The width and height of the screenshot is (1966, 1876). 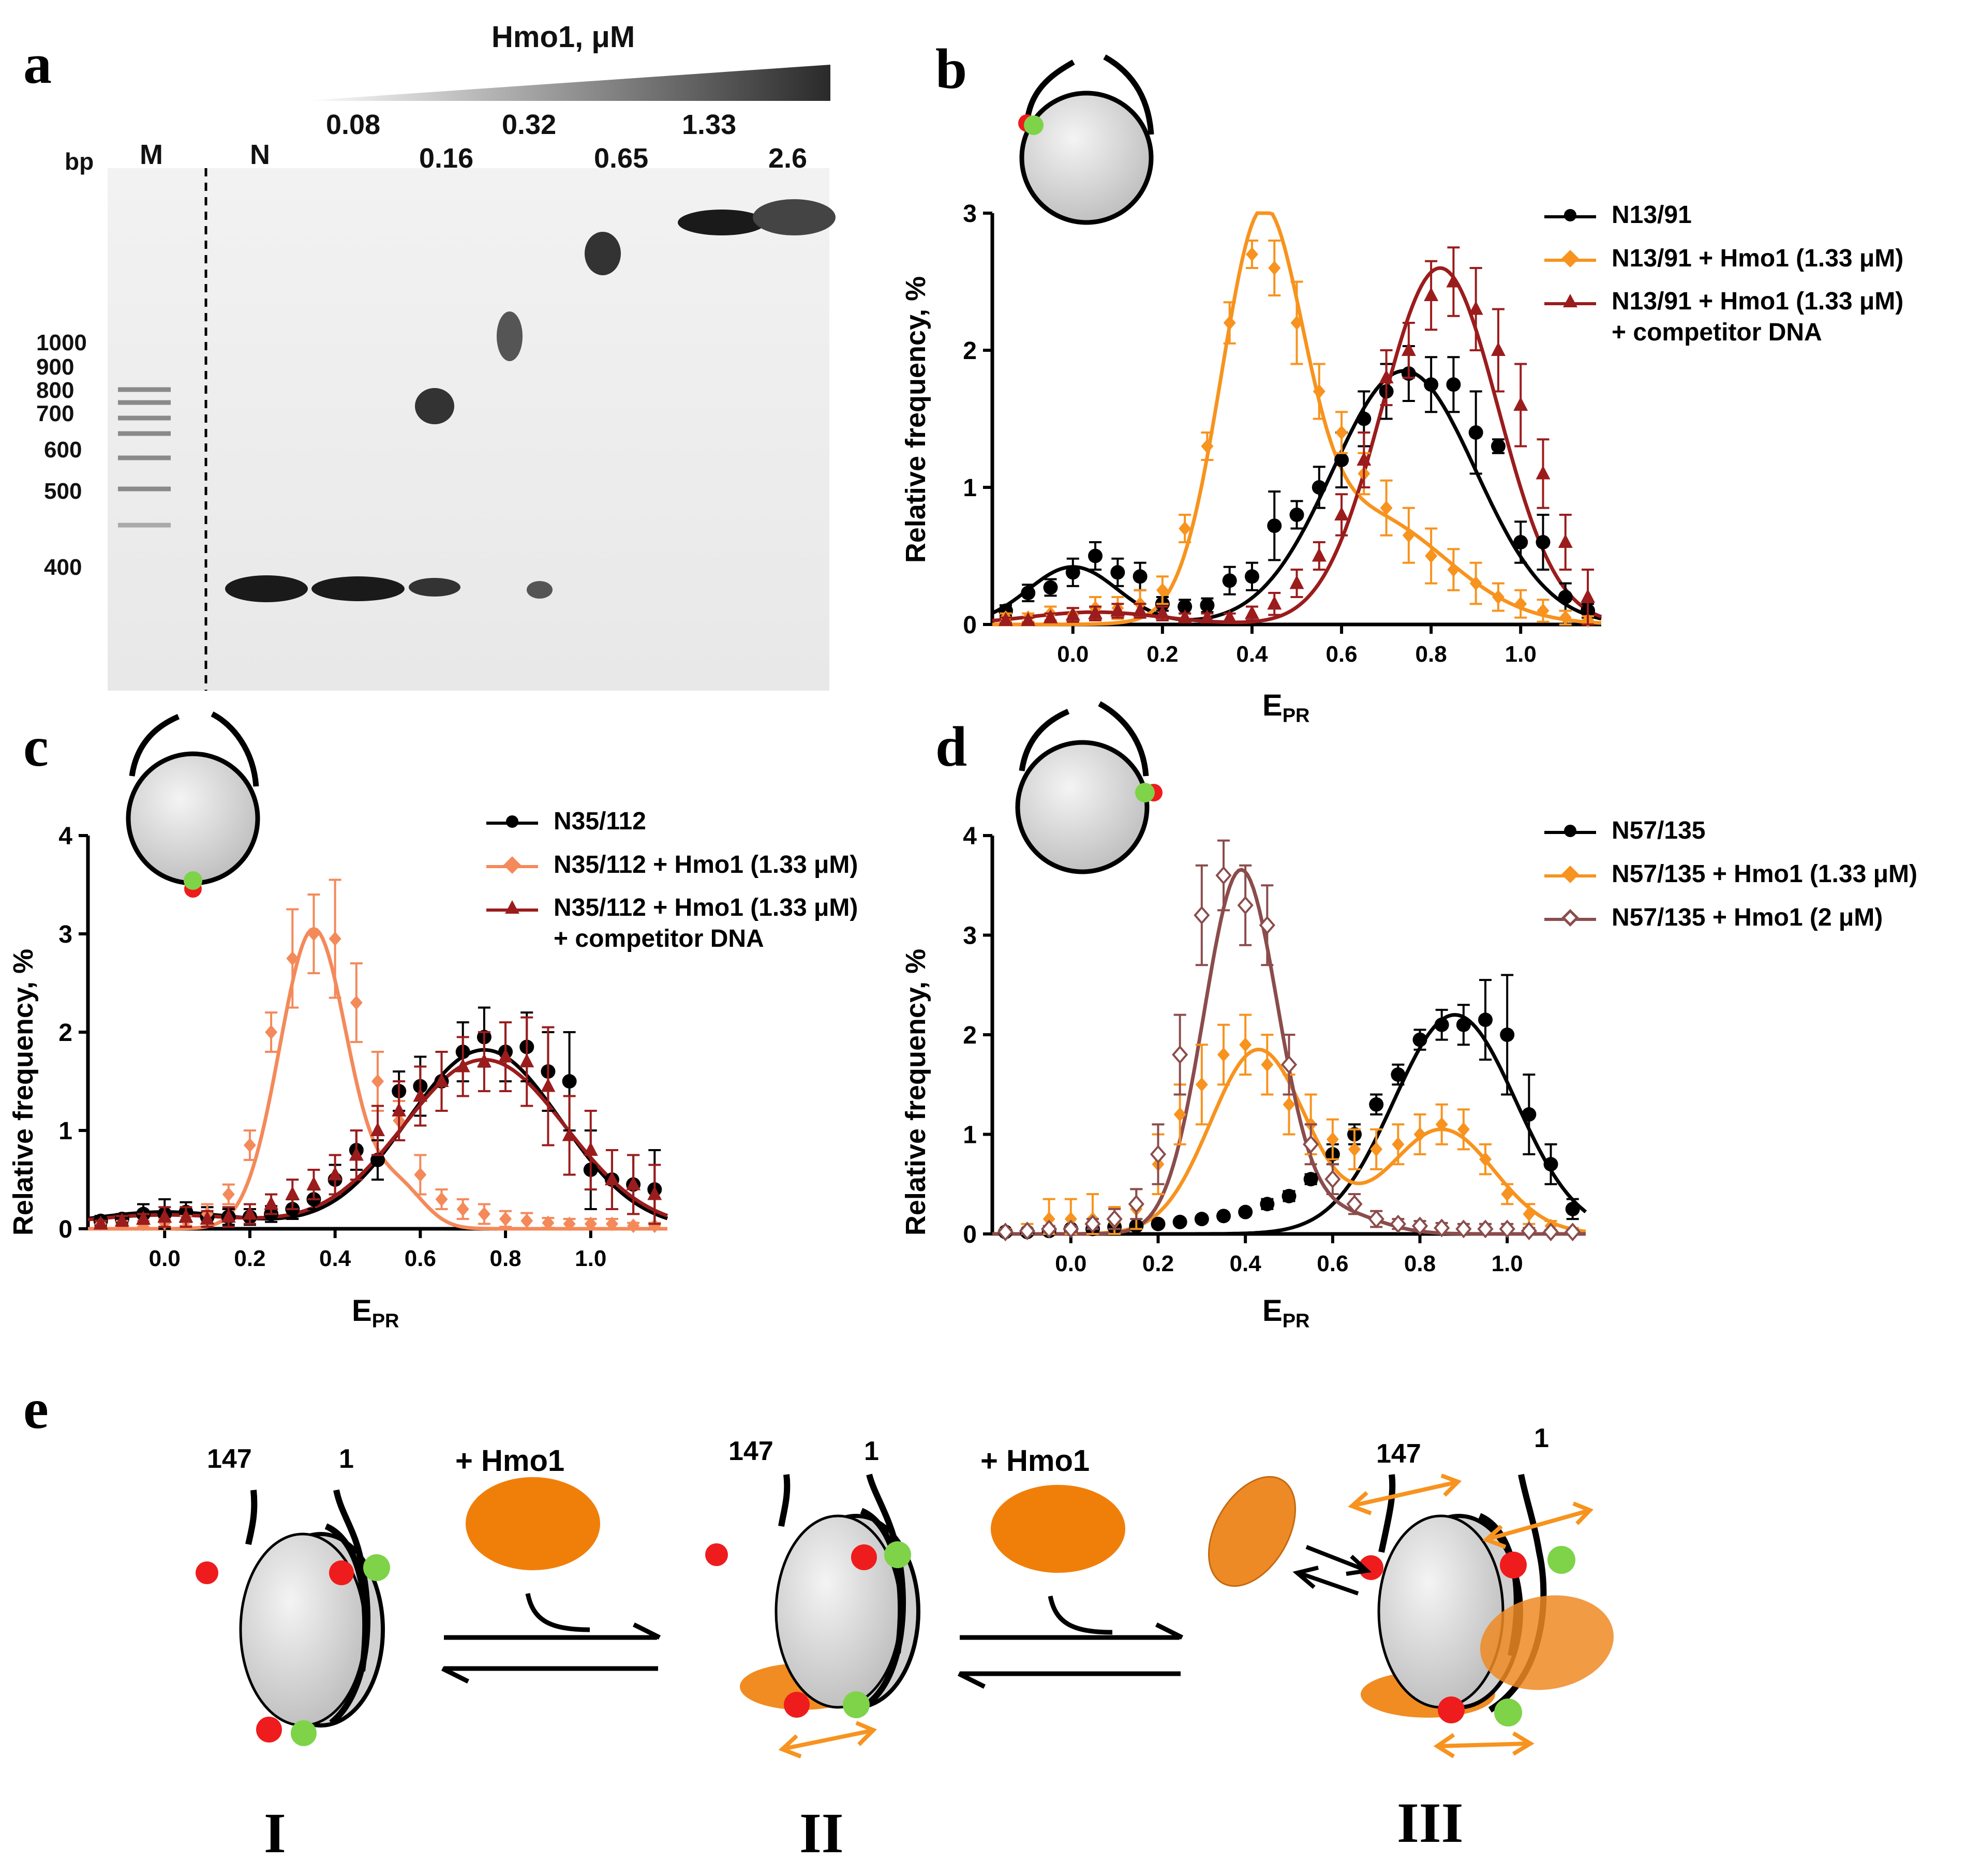 I want to click on stage-label-2: II, so click(x=821, y=1833).